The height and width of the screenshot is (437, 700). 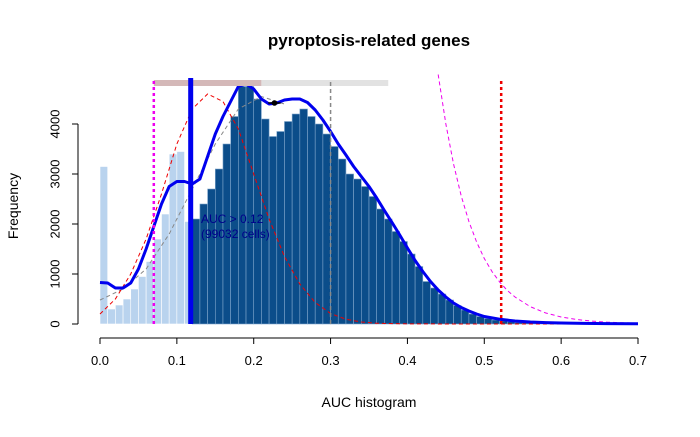 I want to click on chart-title: pyroptosis-related genes, so click(x=369, y=40).